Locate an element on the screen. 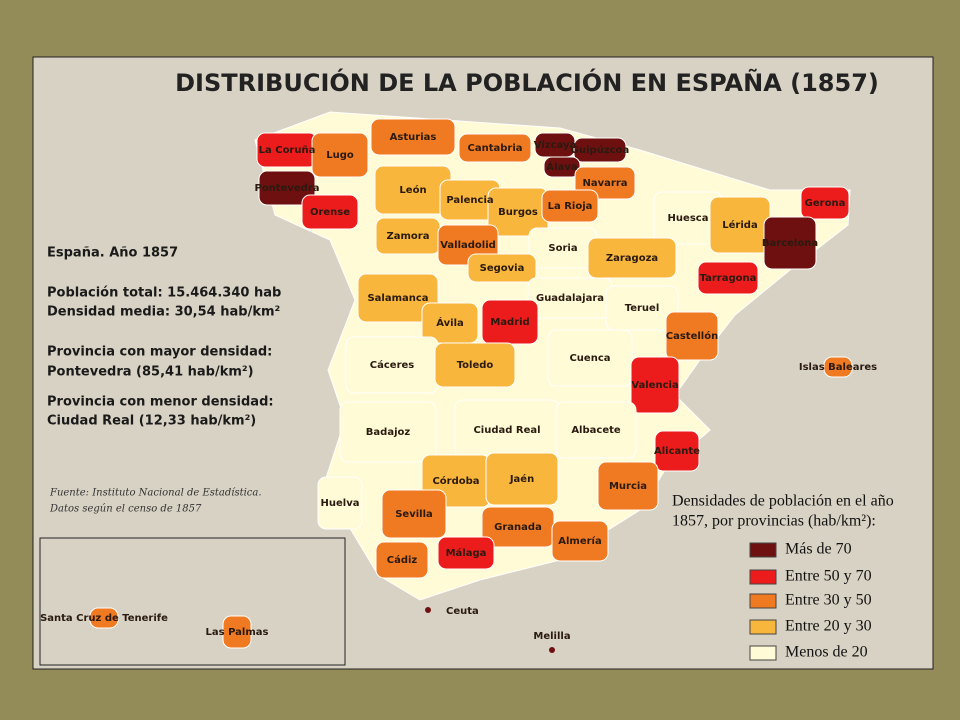  legend-label: Más de 70 is located at coordinates (818, 549).